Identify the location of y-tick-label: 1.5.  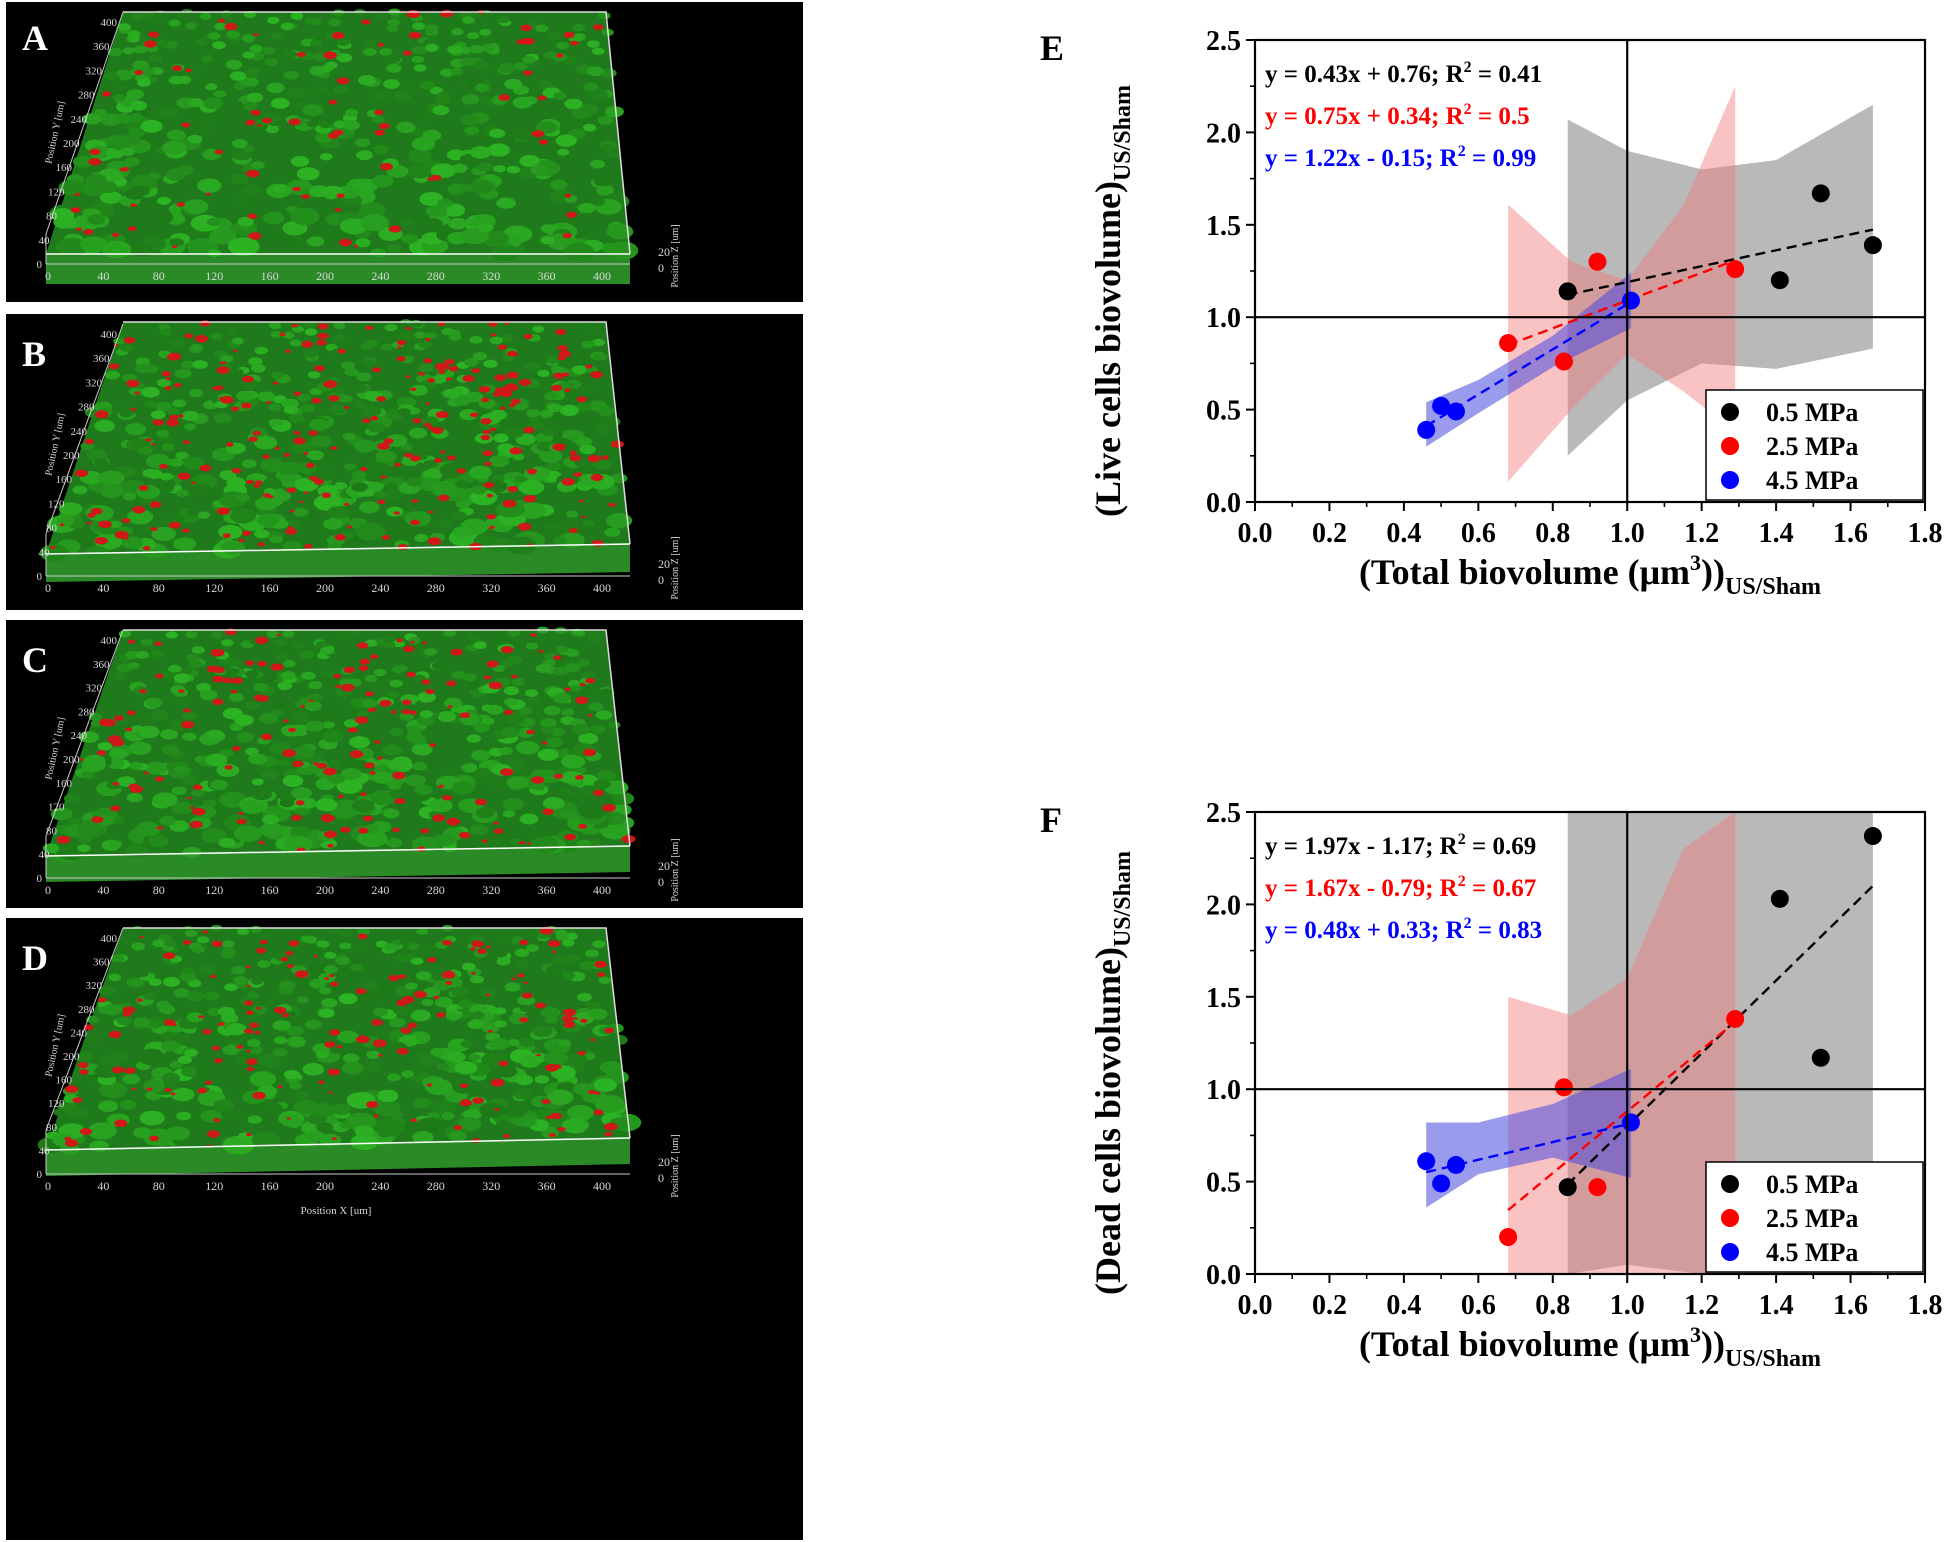
(1223, 998).